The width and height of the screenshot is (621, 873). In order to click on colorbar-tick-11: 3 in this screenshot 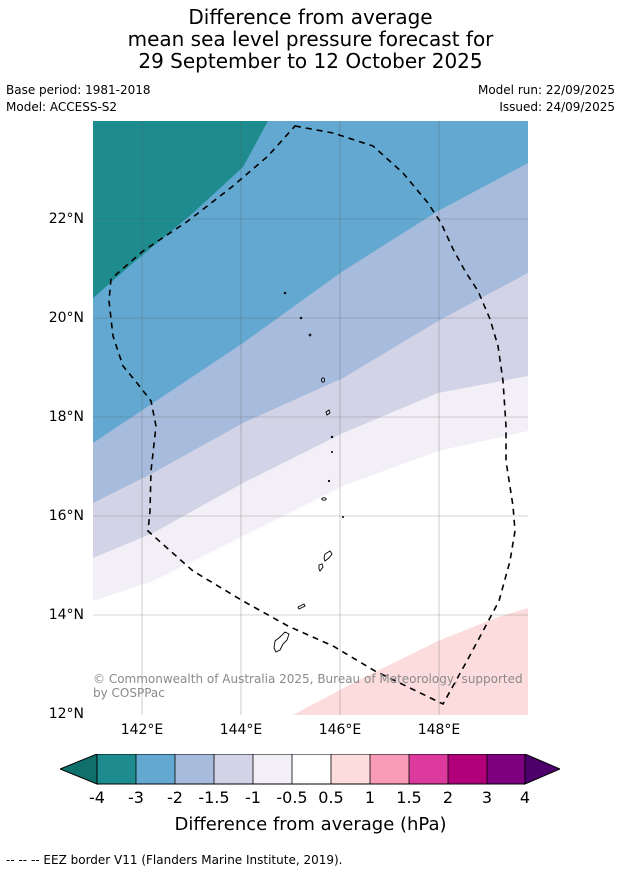, I will do `click(487, 797)`.